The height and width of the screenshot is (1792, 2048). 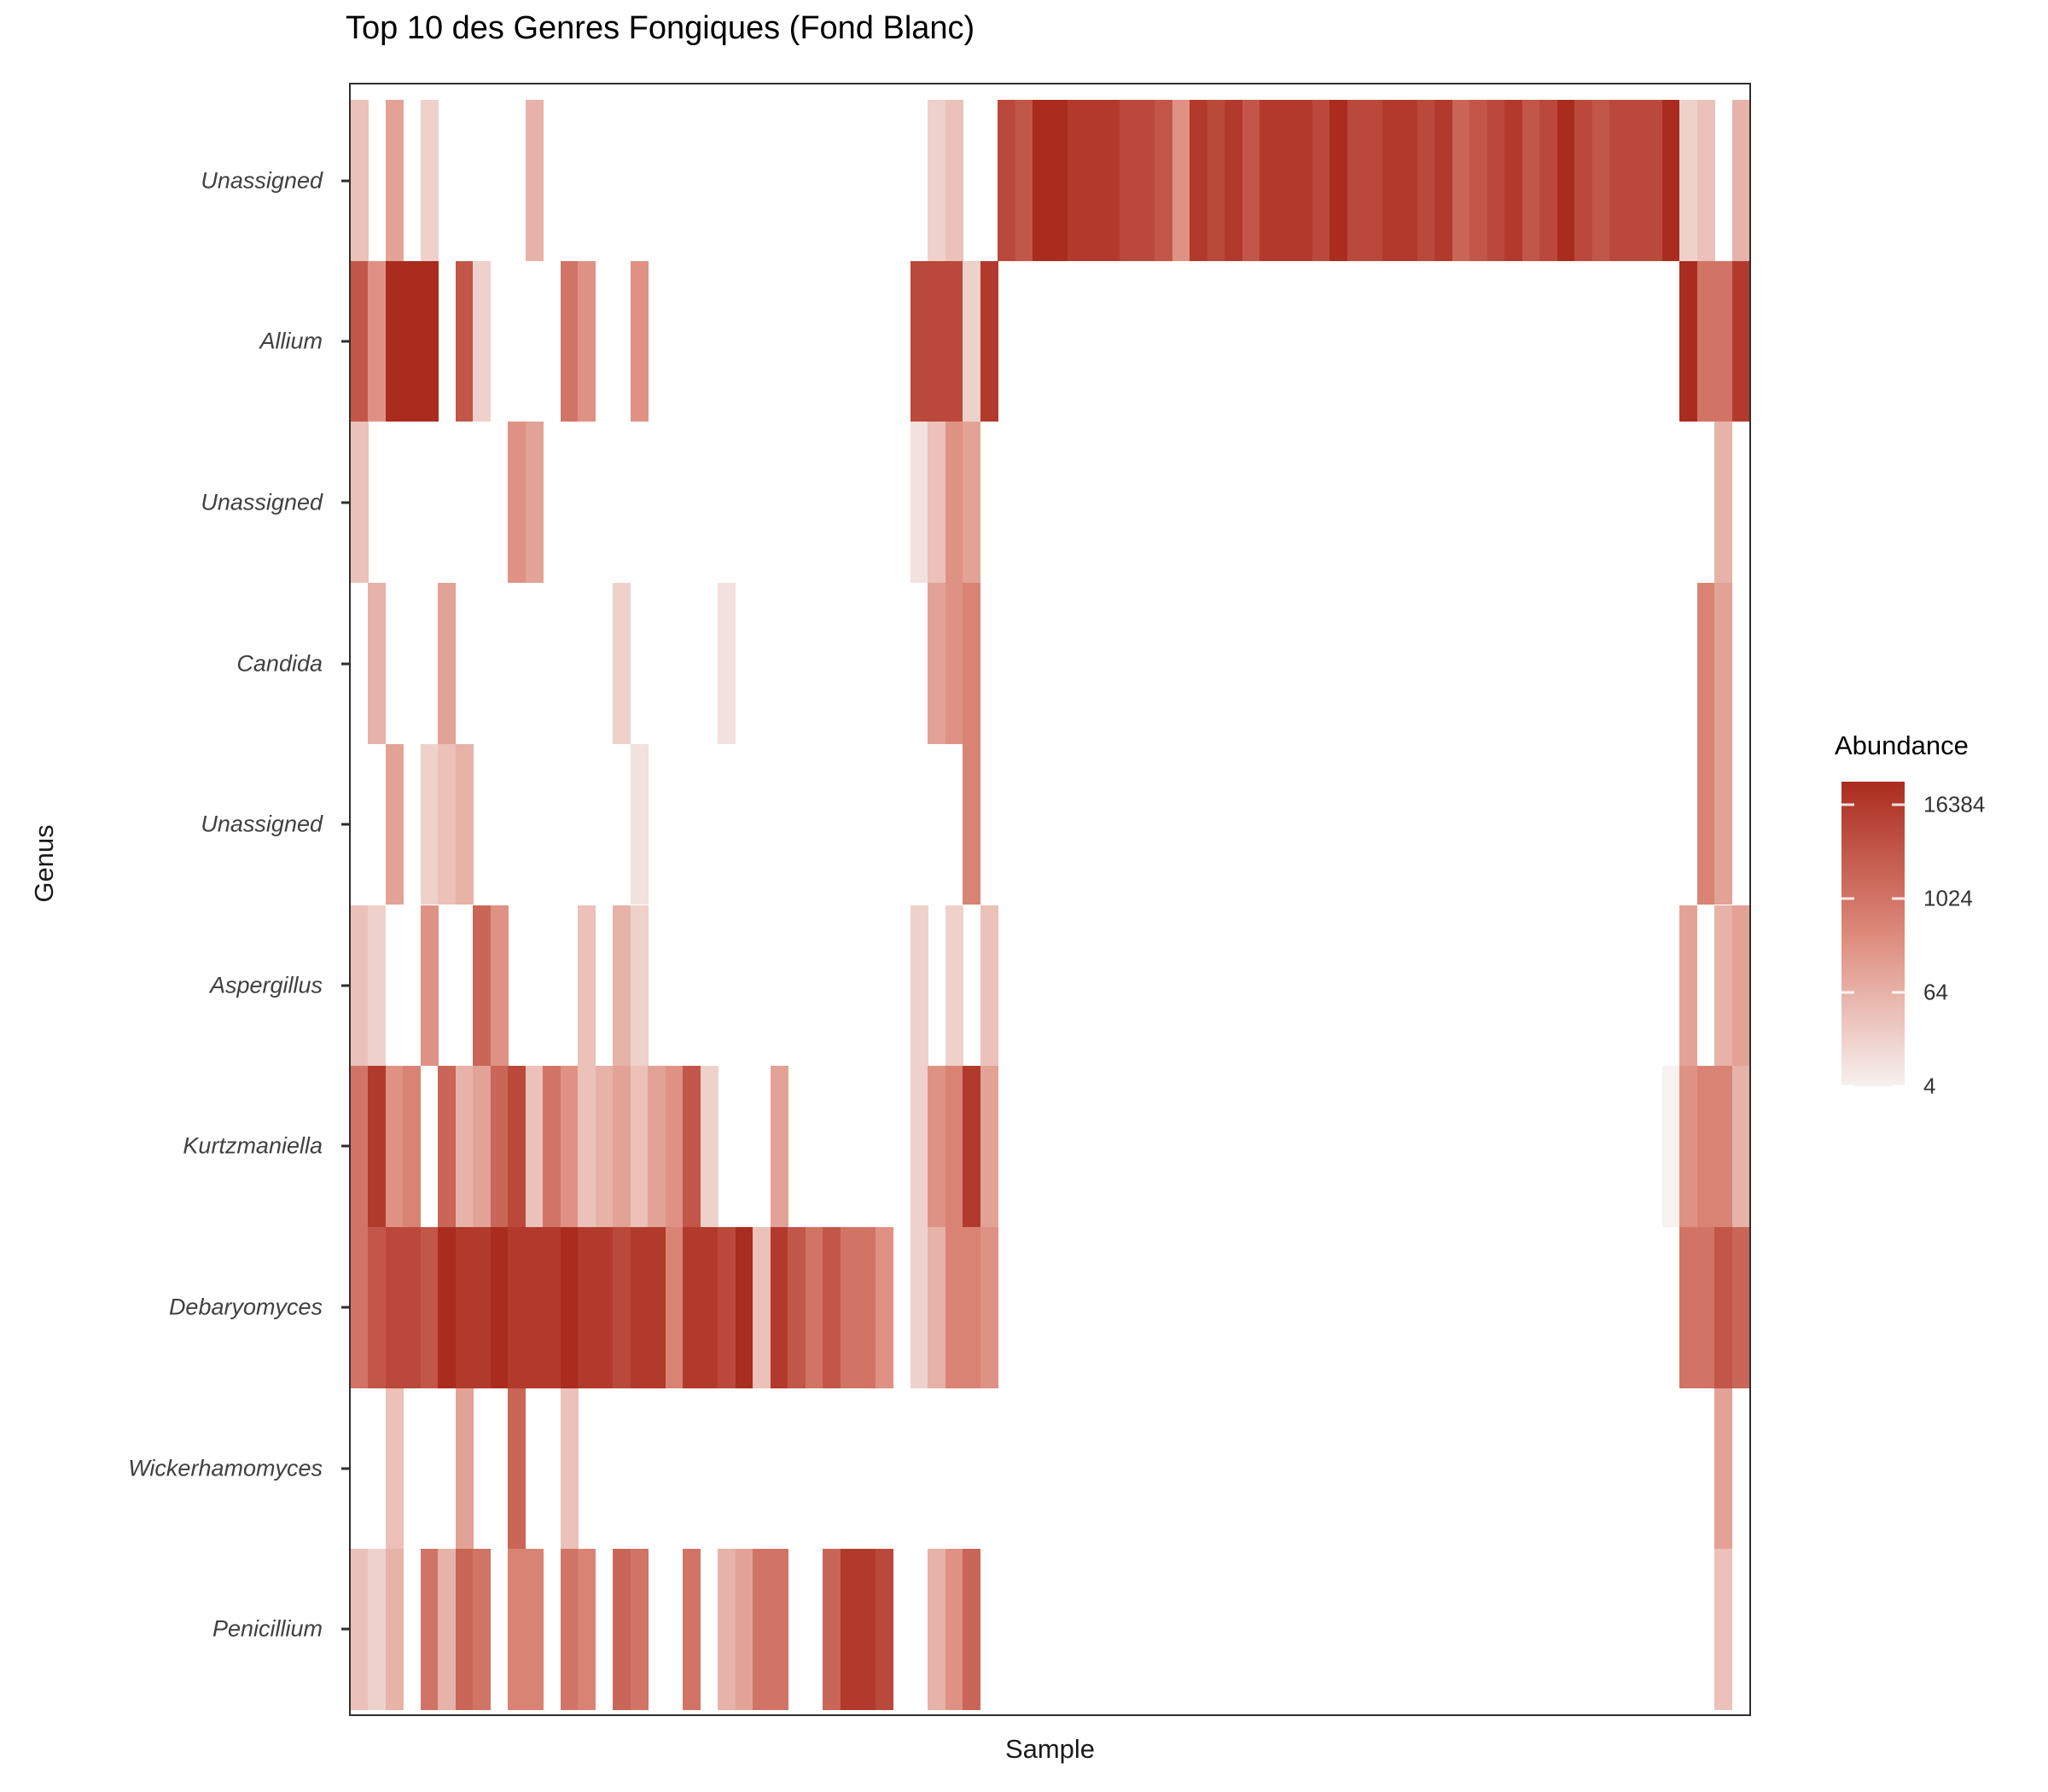 I want to click on heatmap-row-aspergillus, so click(x=1050, y=986).